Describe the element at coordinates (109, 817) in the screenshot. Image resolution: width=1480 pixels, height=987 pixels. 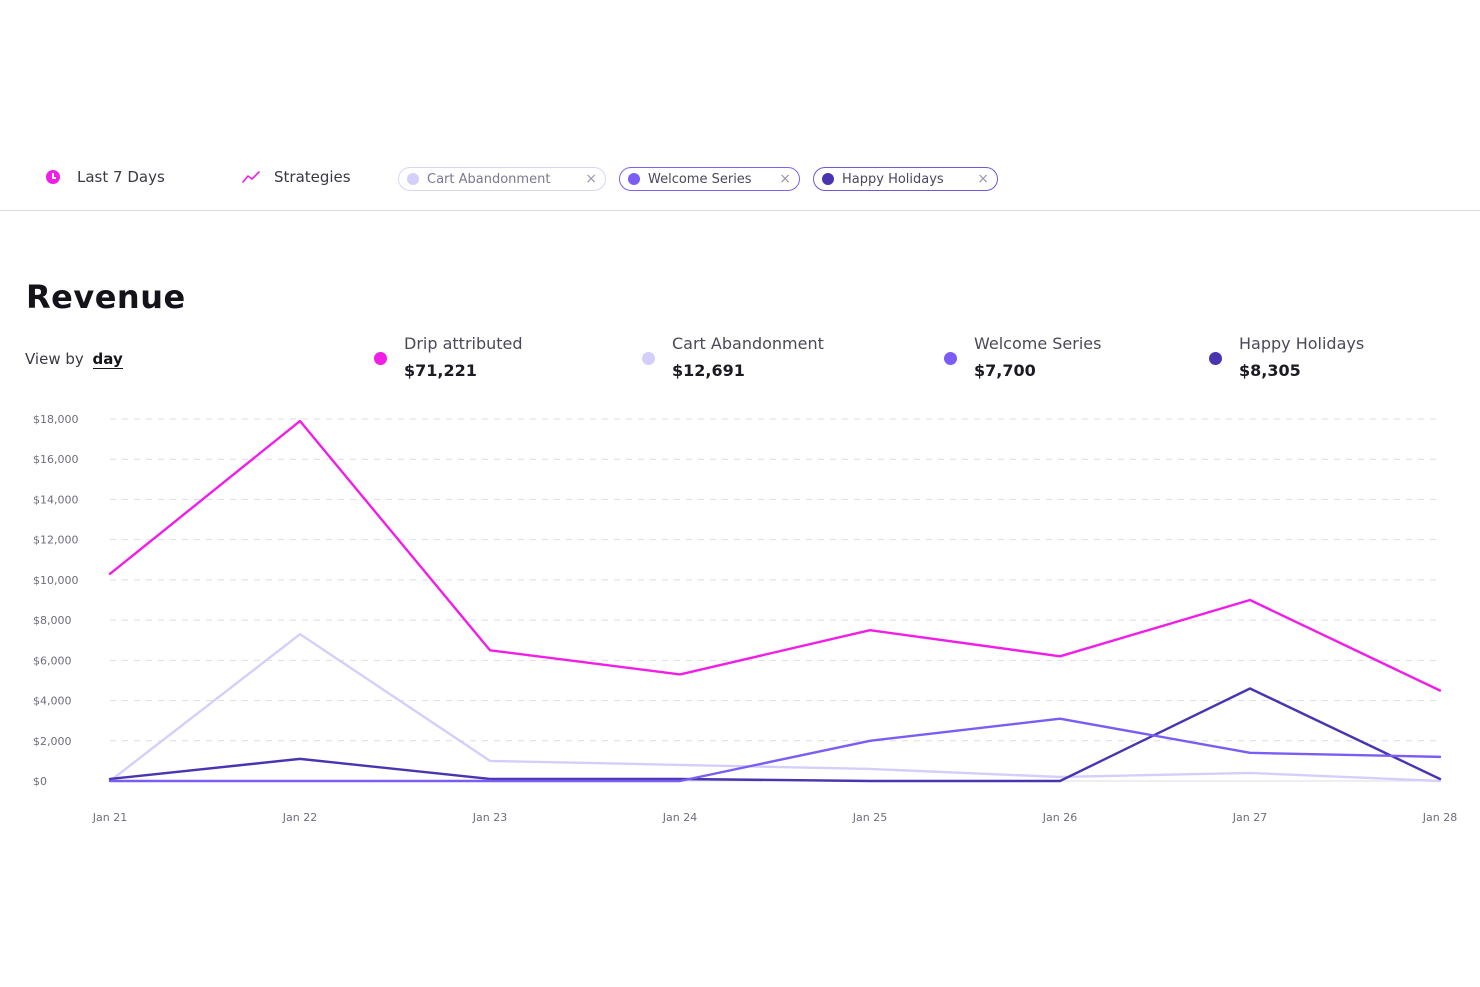
I see `x-tick-label: Jan 21` at that location.